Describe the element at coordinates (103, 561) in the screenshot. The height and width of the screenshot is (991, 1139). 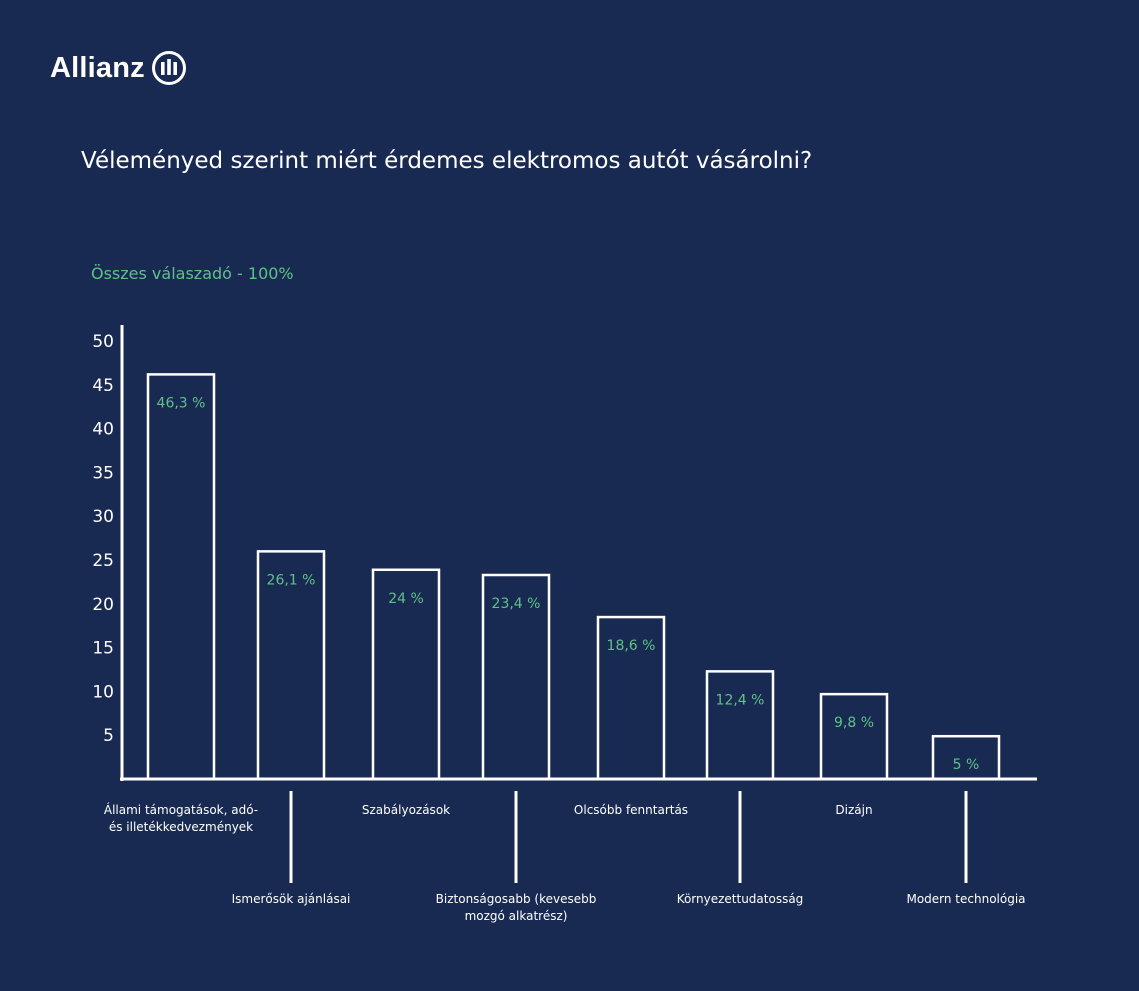
I see `y-tick-label: 25` at that location.